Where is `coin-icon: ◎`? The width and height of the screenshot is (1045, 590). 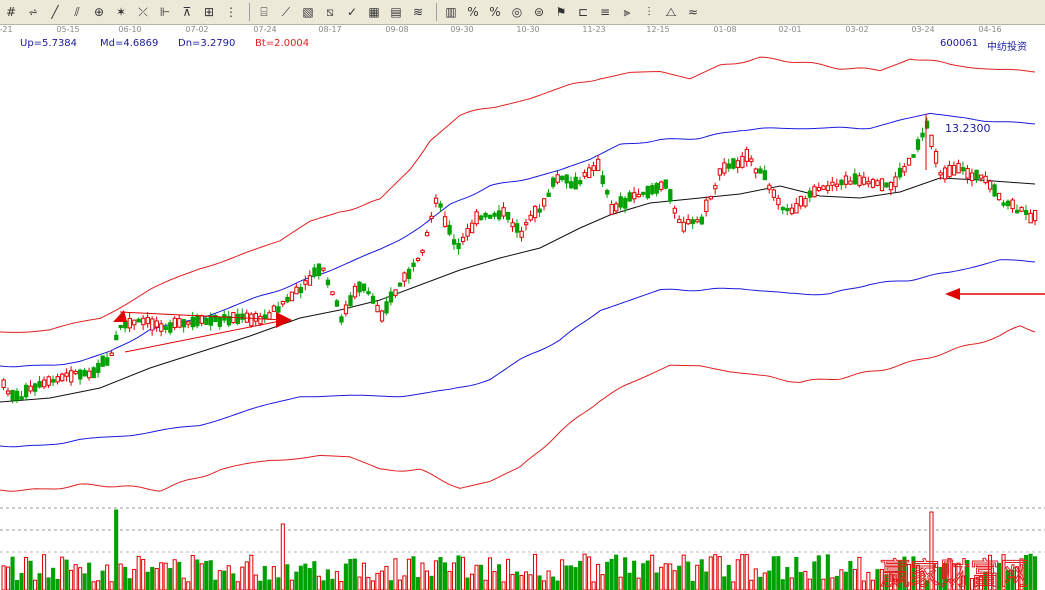 coin-icon: ◎ is located at coordinates (517, 12).